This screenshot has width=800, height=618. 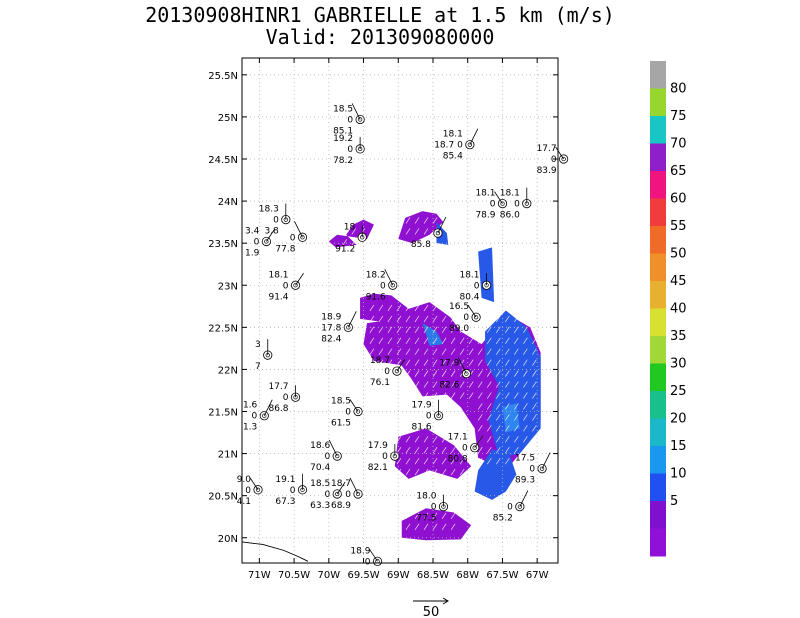 What do you see at coordinates (331, 328) in the screenshot?
I see `station-label: 17.8` at bounding box center [331, 328].